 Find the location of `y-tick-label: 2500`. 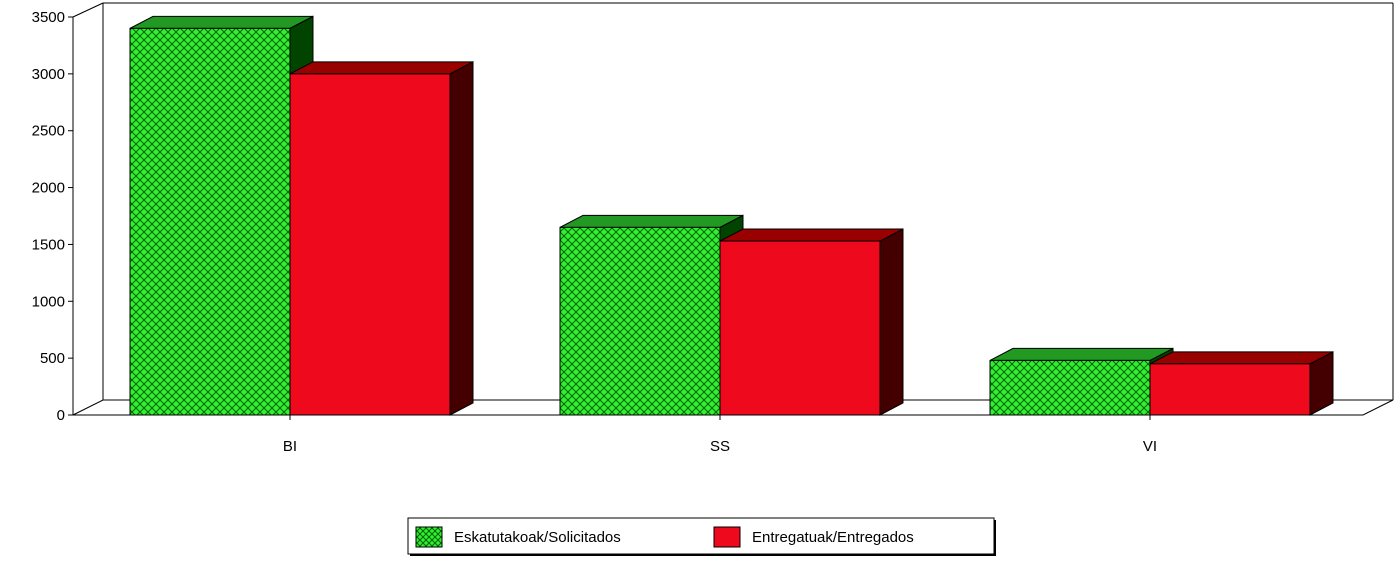

y-tick-label: 2500 is located at coordinates (48, 131).